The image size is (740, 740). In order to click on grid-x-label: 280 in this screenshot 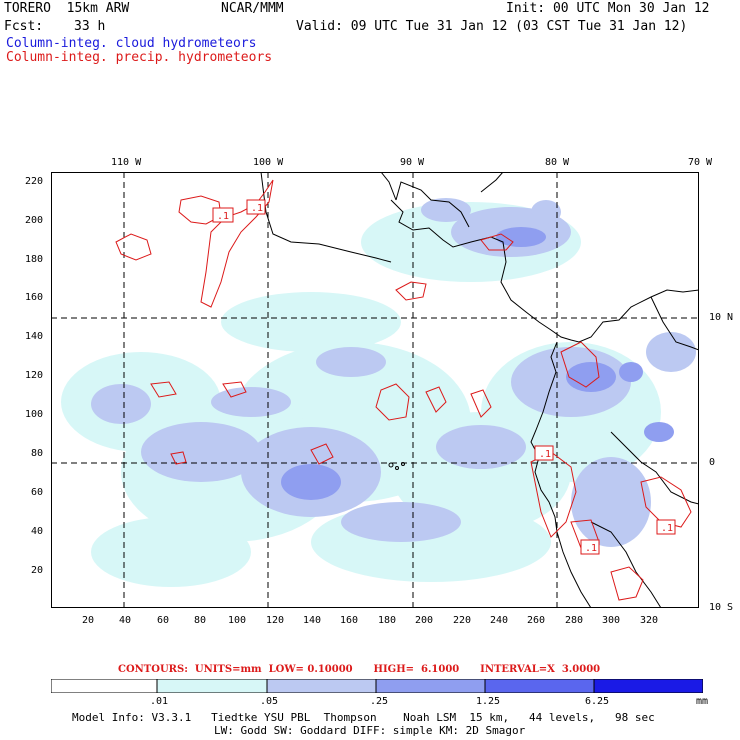, I will do `click(574, 620)`.